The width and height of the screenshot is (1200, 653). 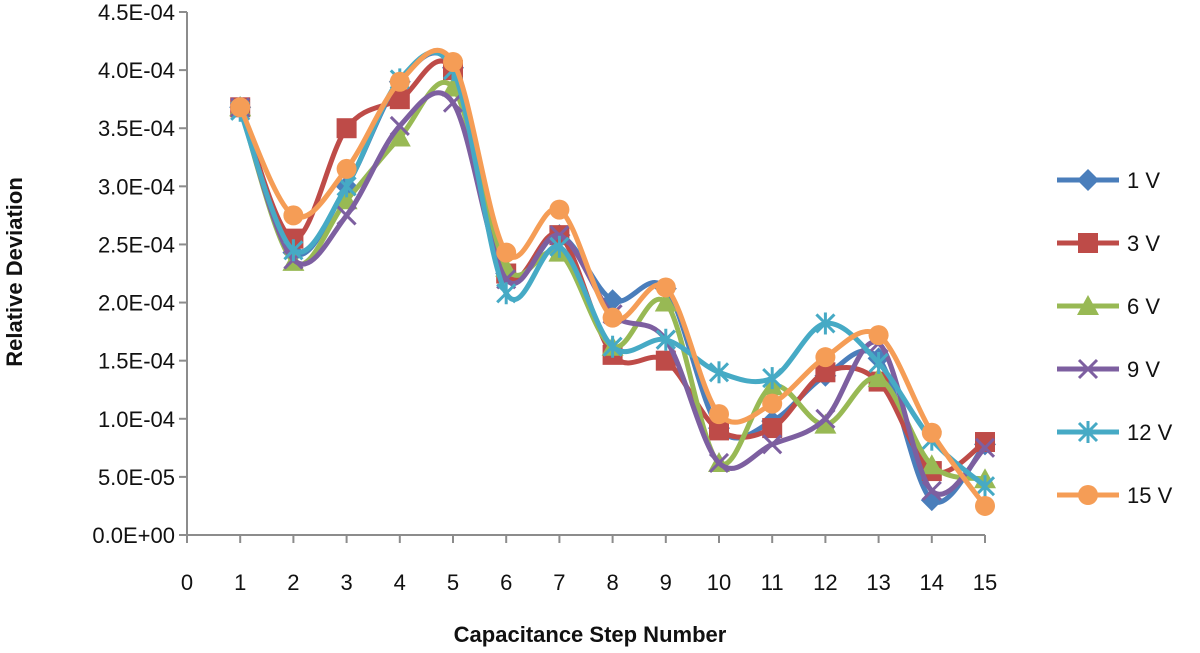 What do you see at coordinates (136, 477) in the screenshot?
I see `y-tick-label: 5.0E-05` at bounding box center [136, 477].